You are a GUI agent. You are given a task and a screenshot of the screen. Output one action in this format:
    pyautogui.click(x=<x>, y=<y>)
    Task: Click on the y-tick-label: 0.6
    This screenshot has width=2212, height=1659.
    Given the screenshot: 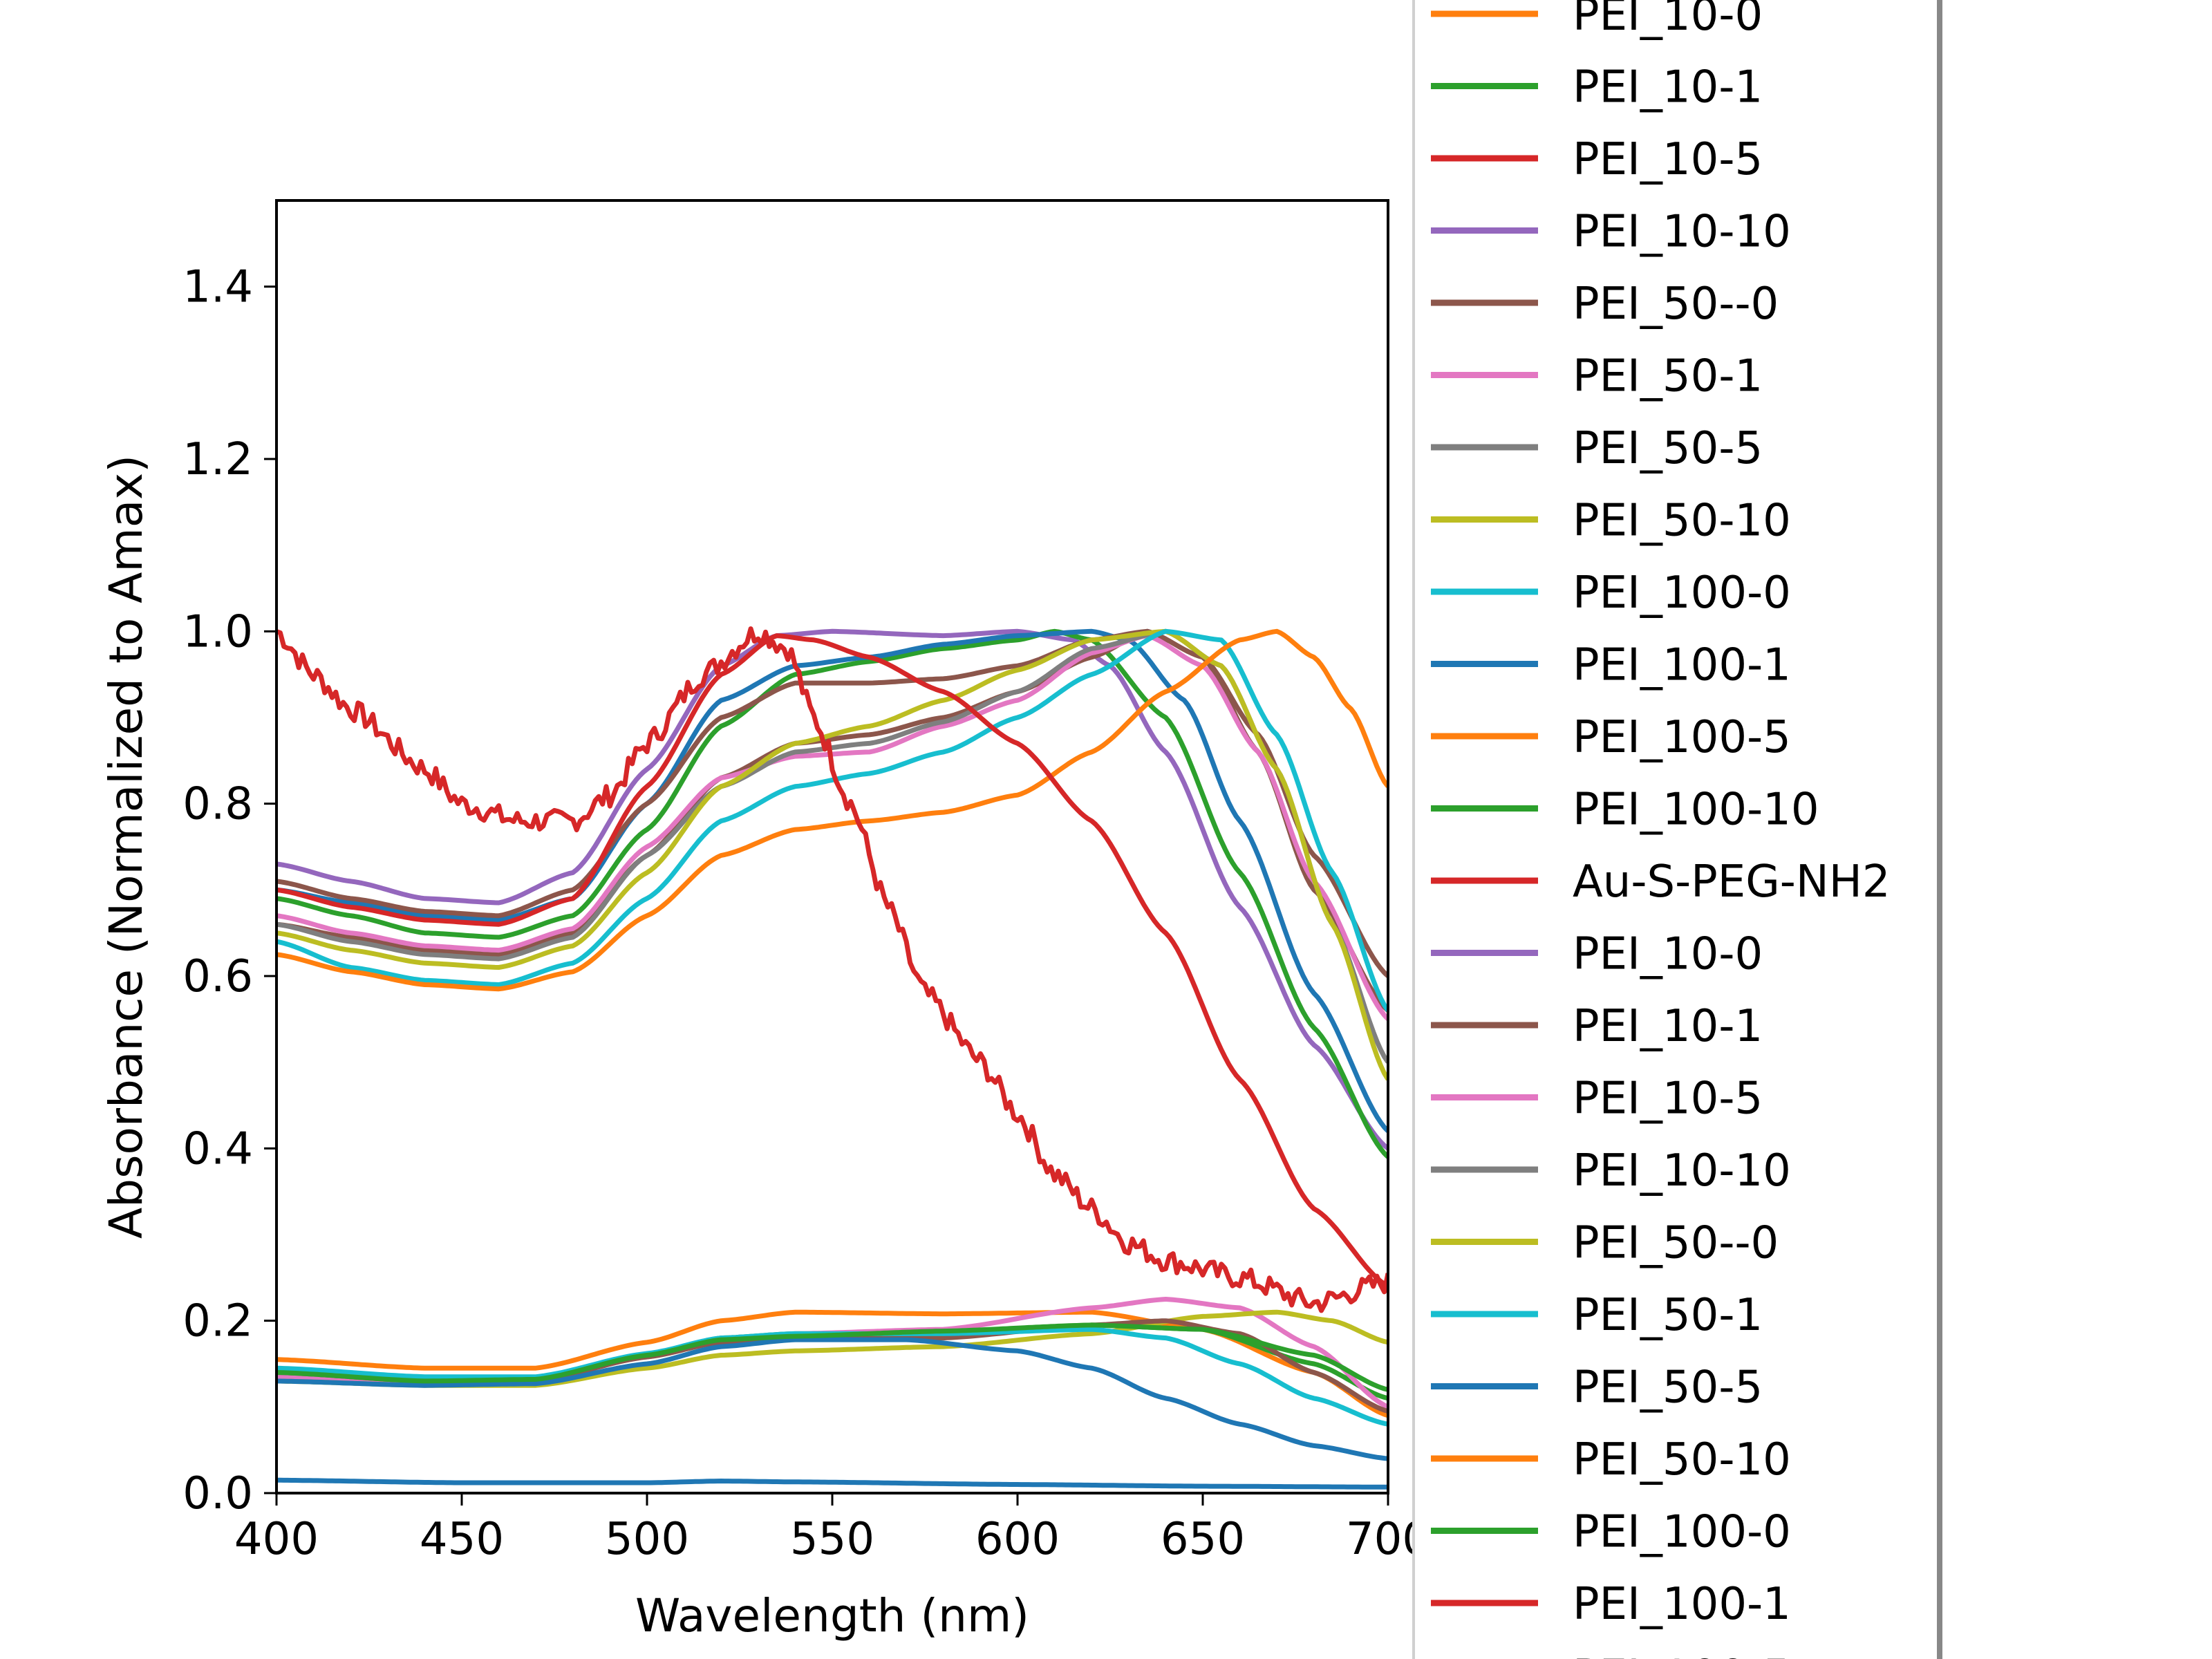 What is the action you would take?
    pyautogui.click(x=218, y=976)
    